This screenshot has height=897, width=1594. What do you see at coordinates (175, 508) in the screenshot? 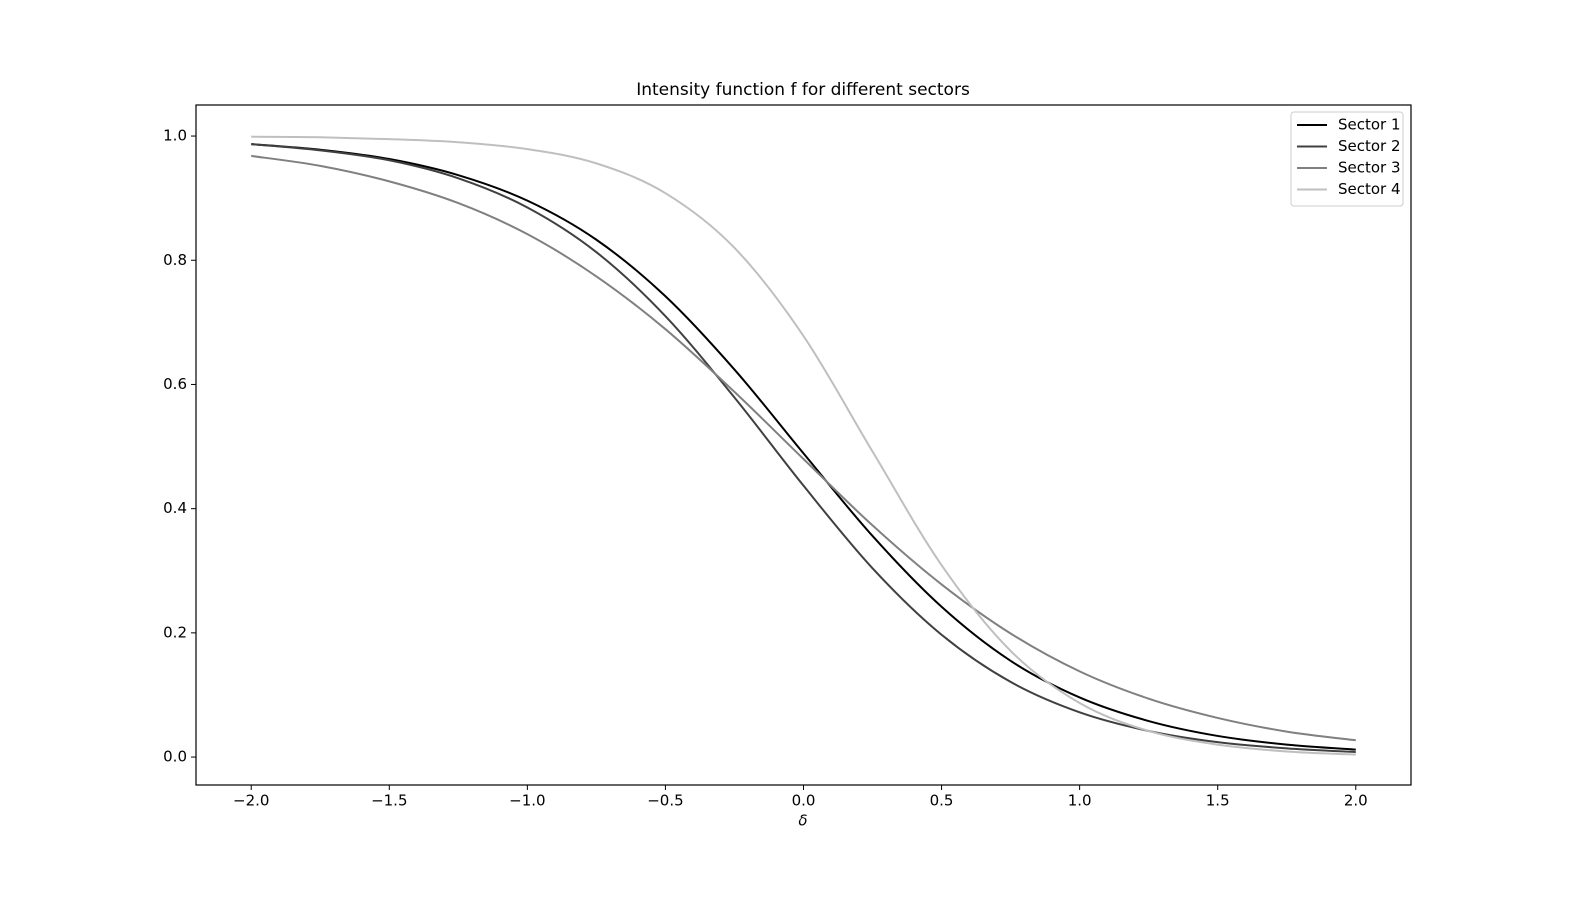
I see `y-tick-label: 0.4` at bounding box center [175, 508].